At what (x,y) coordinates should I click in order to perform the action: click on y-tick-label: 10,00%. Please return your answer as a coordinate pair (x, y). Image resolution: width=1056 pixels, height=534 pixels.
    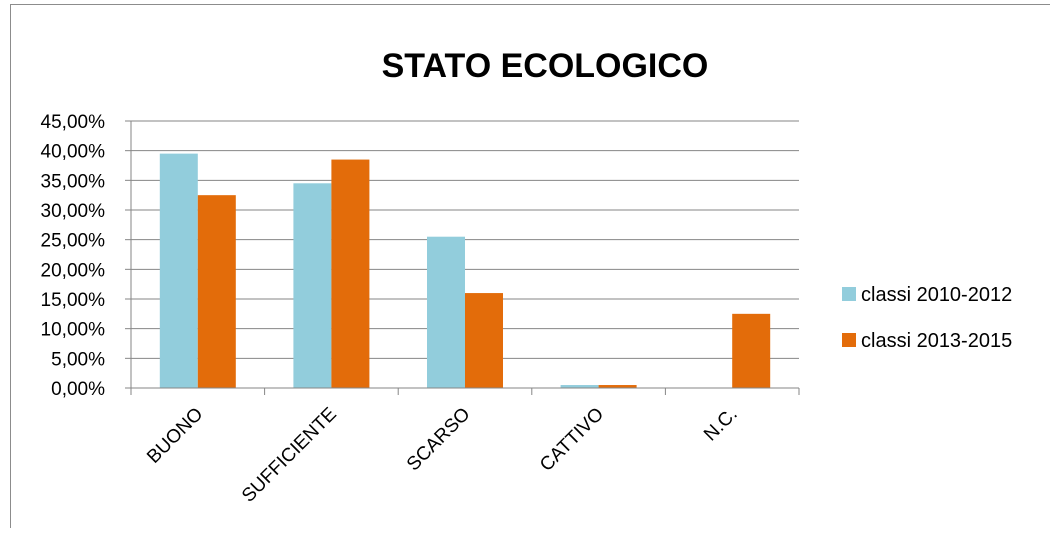
    Looking at the image, I should click on (73, 330).